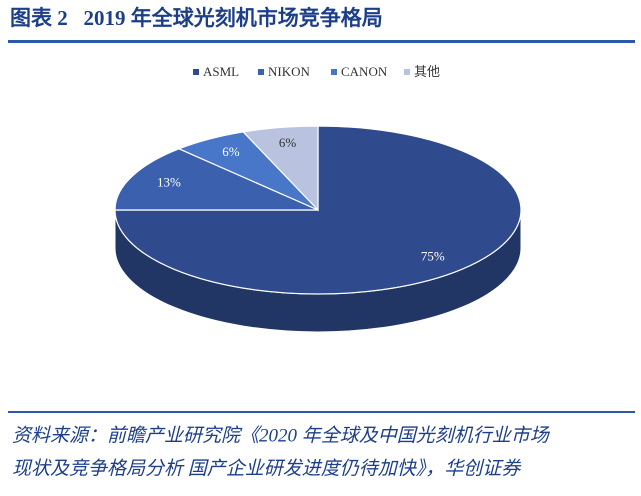 This screenshot has height=496, width=641. What do you see at coordinates (196, 18) in the screenshot?
I see `chart-title: 图表 2 2019 年全球光刻机市场竞争格局` at bounding box center [196, 18].